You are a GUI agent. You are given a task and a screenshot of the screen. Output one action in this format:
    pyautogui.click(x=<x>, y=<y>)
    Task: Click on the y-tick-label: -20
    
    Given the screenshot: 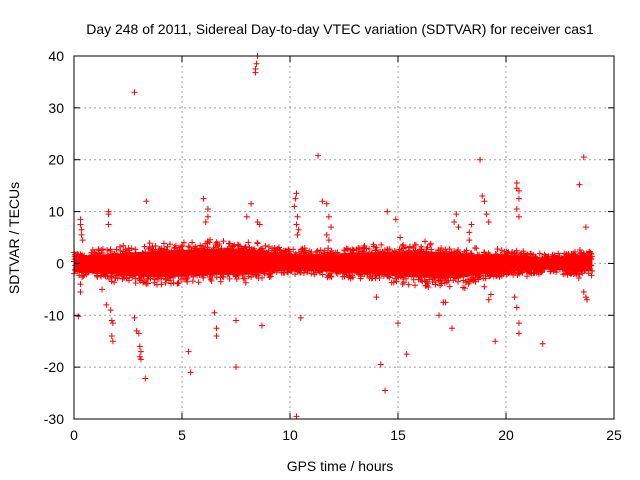 What is the action you would take?
    pyautogui.click(x=54, y=367)
    